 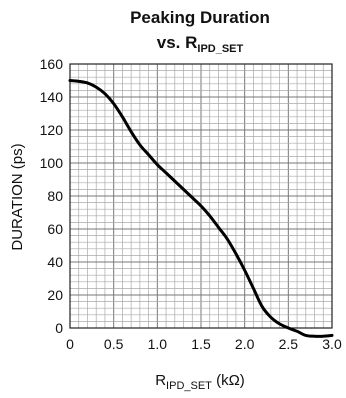 What do you see at coordinates (52, 130) in the screenshot?
I see `y-tick-label: 120` at bounding box center [52, 130].